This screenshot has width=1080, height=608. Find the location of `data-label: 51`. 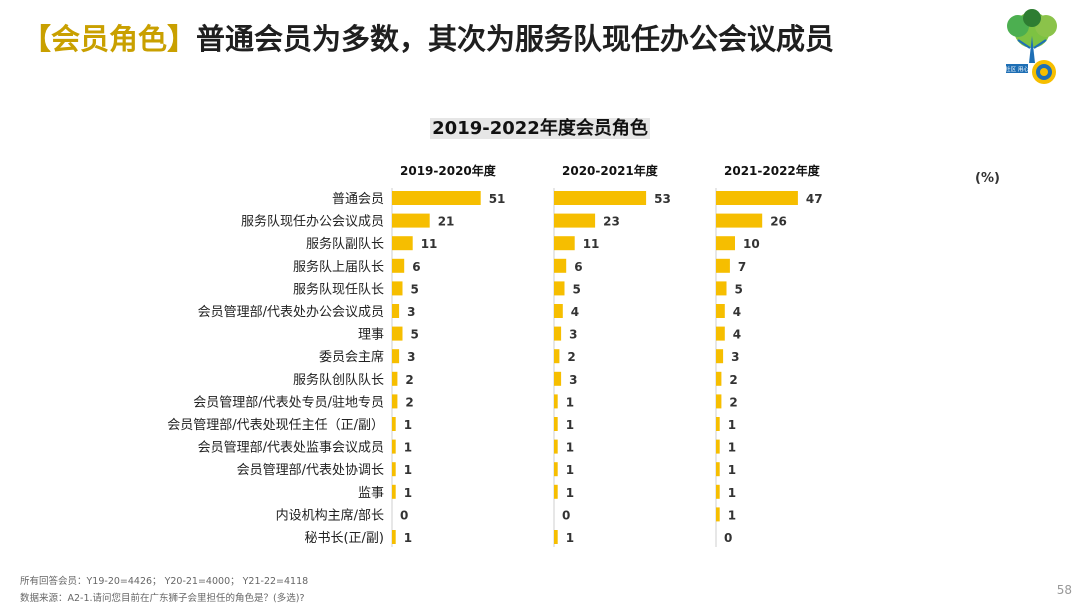

data-label: 51 is located at coordinates (497, 199).